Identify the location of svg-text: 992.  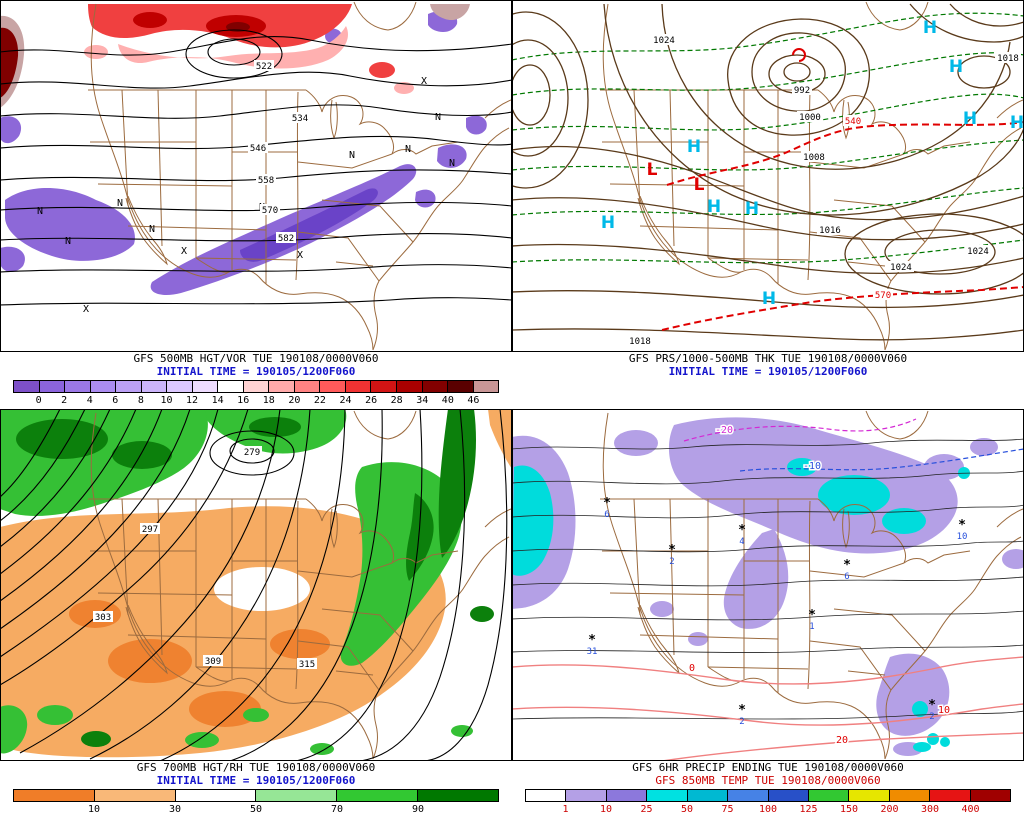
(802, 91).